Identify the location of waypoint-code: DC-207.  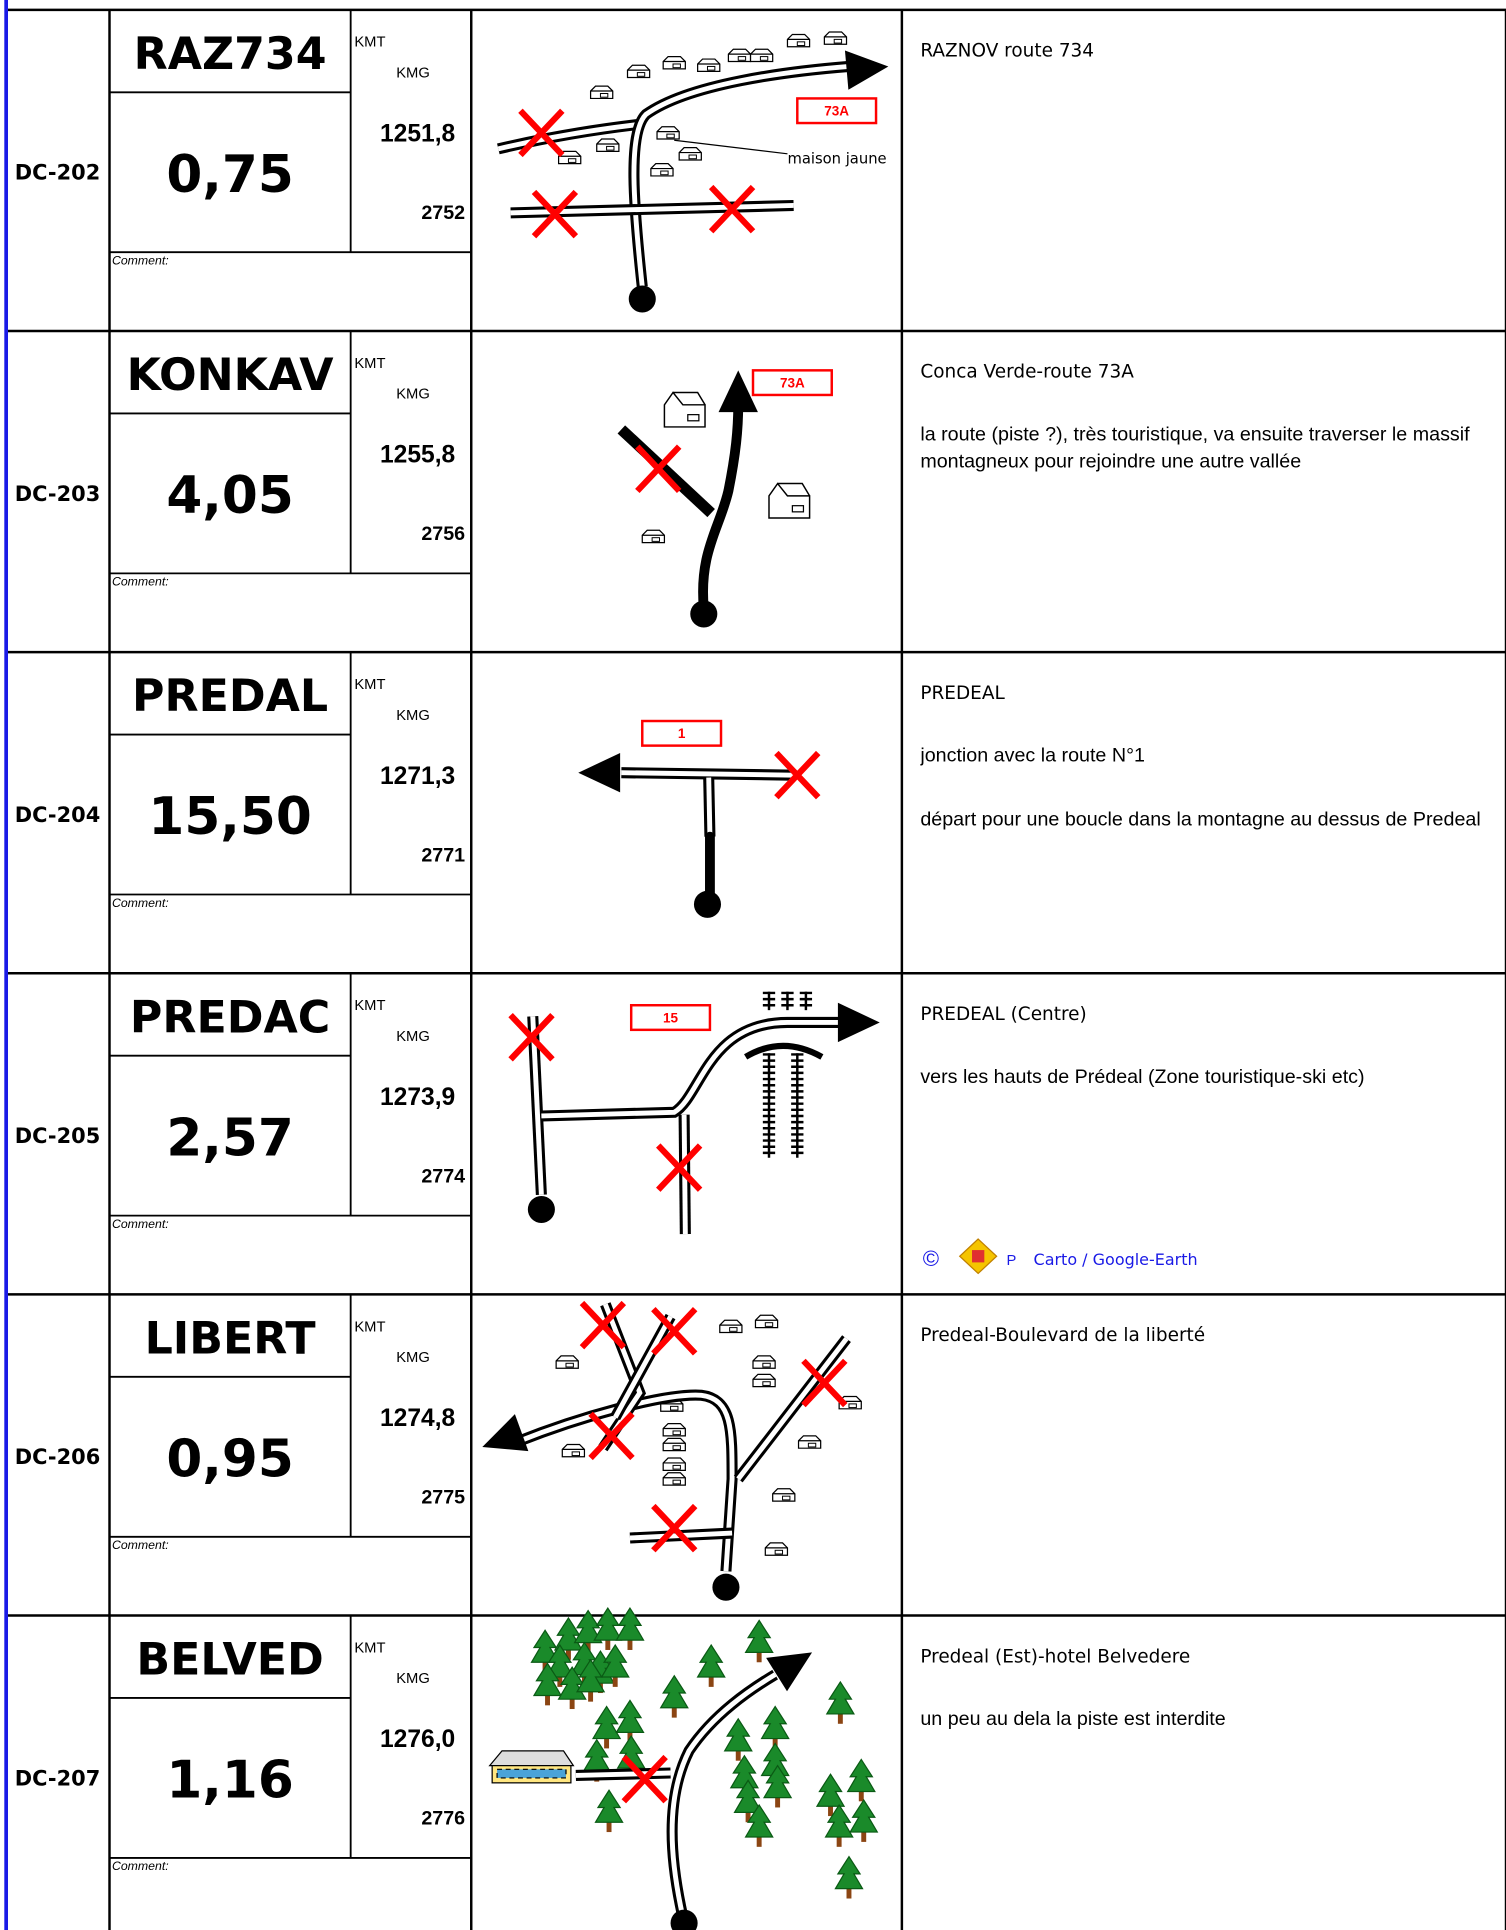
(58, 1778).